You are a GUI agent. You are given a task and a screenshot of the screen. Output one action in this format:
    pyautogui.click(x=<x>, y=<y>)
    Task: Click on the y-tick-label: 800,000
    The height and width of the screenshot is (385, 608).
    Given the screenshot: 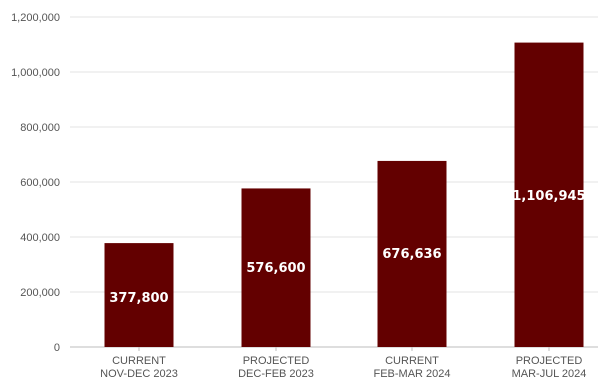 What is the action you would take?
    pyautogui.click(x=40, y=128)
    